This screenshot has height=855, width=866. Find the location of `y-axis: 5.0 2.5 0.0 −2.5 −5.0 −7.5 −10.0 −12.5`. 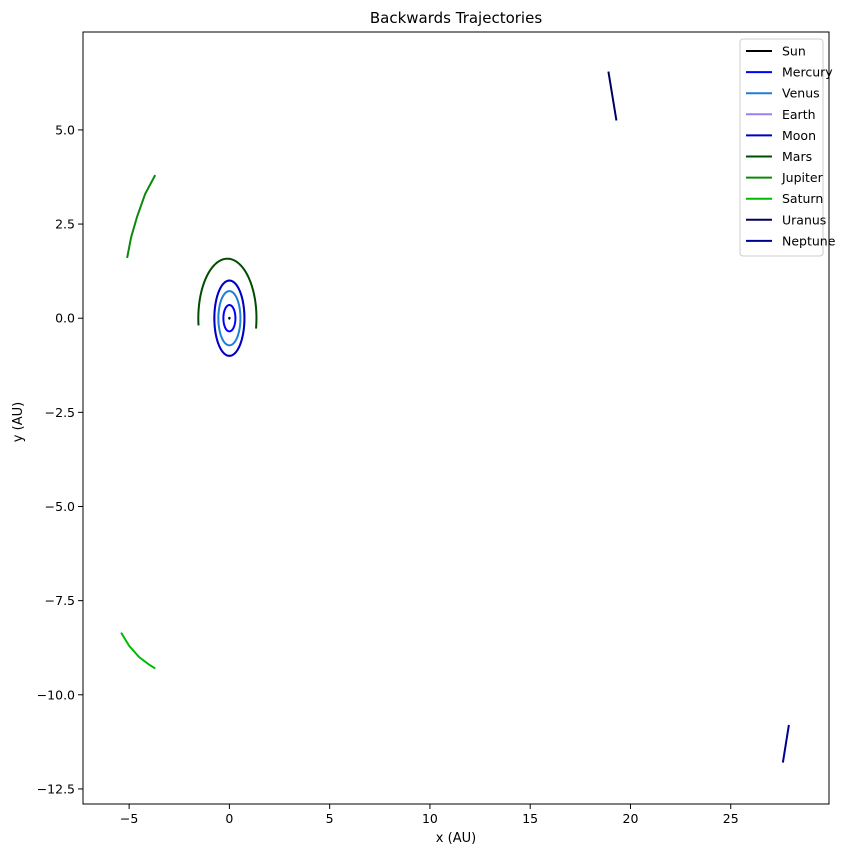

y-axis: 5.0 2.5 0.0 −2.5 −5.0 −7.5 −10.0 −12.5 is located at coordinates (60, 459).